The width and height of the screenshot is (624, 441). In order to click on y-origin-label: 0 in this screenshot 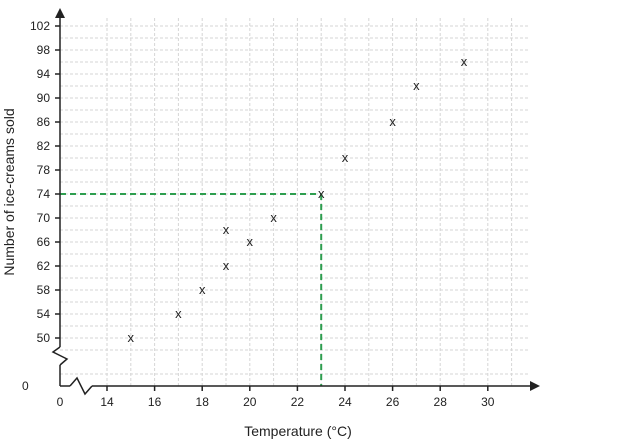, I will do `click(25, 386)`.